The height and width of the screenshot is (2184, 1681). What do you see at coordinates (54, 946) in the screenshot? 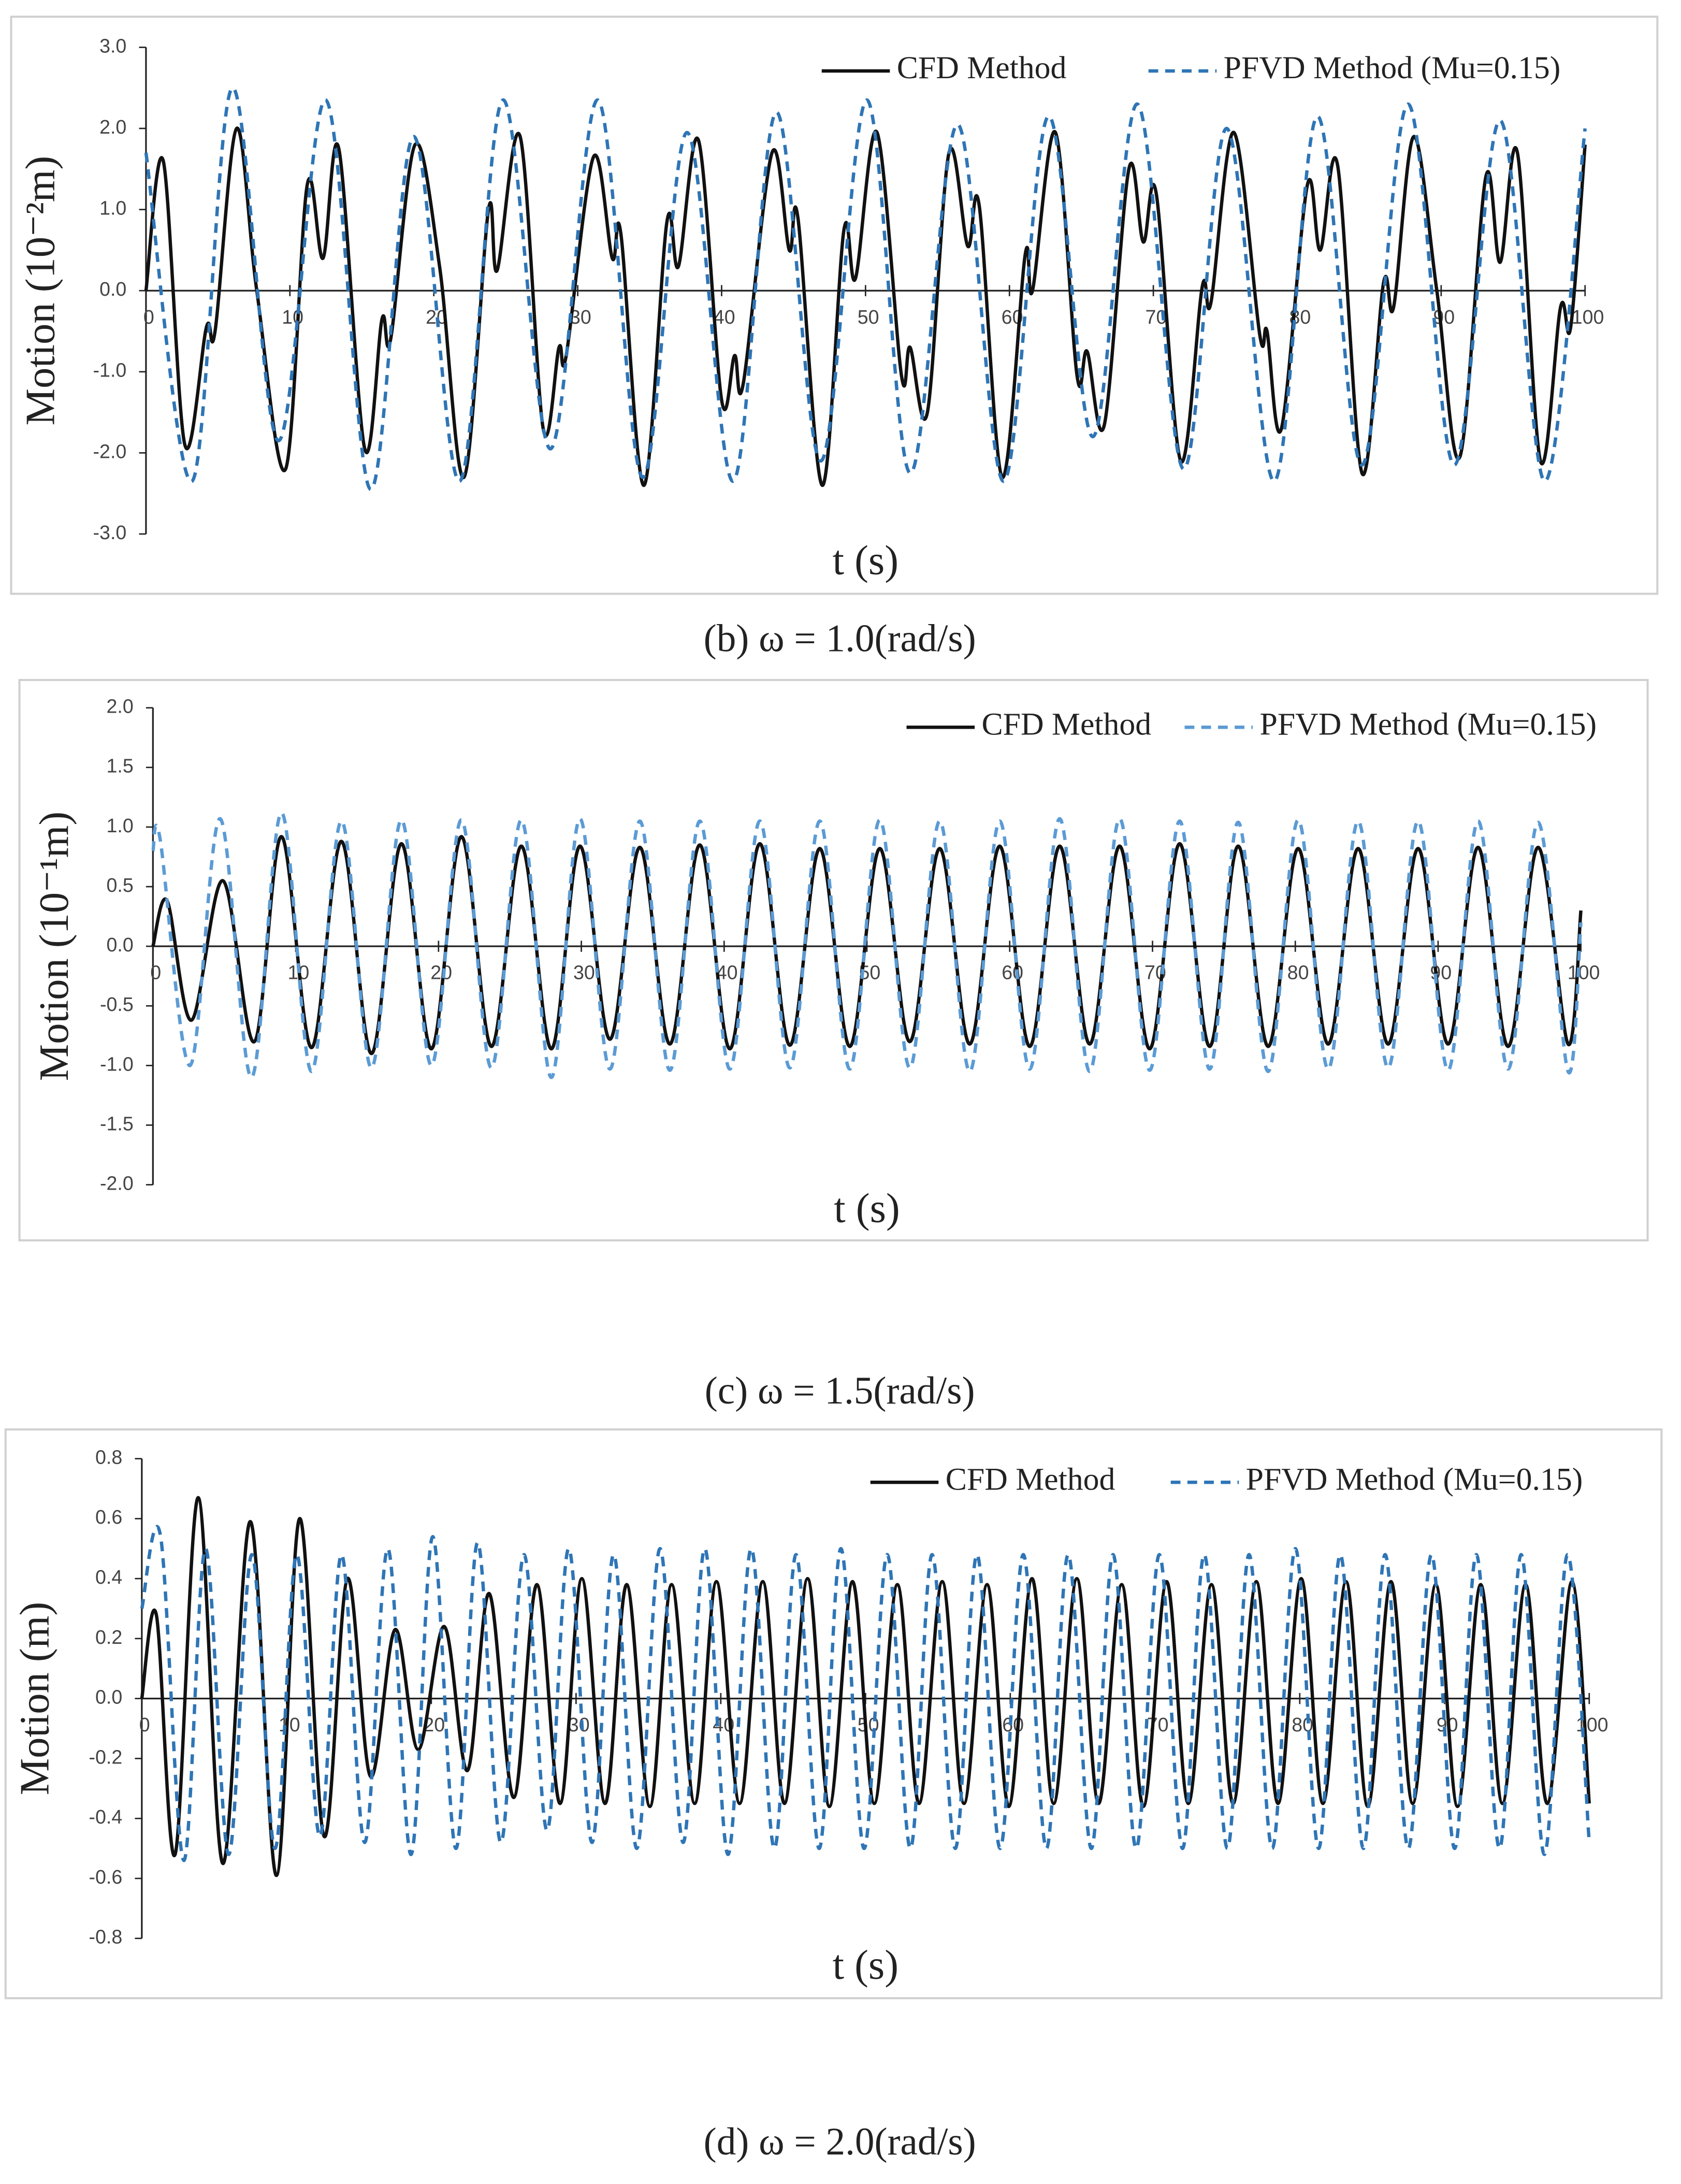
I see `y-axis-label: Motion (10⁻¹m)` at bounding box center [54, 946].